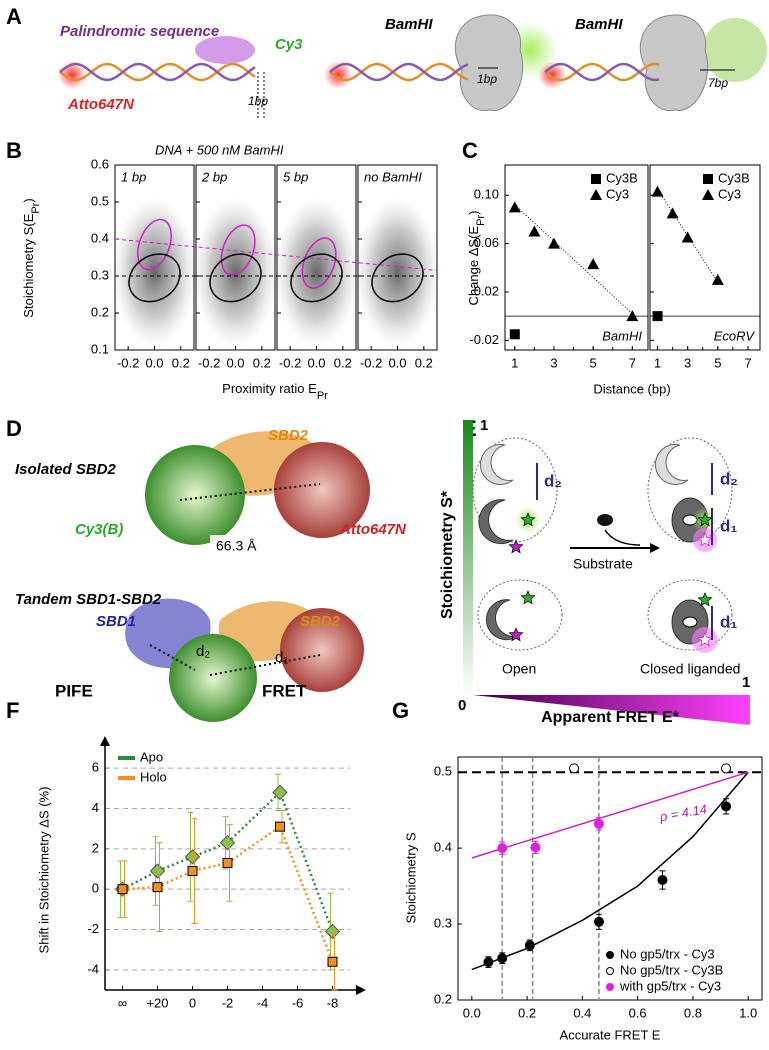 This screenshot has height=1050, width=769. Describe the element at coordinates (228, 1002) in the screenshot. I see `x-tick-label: -2` at that location.